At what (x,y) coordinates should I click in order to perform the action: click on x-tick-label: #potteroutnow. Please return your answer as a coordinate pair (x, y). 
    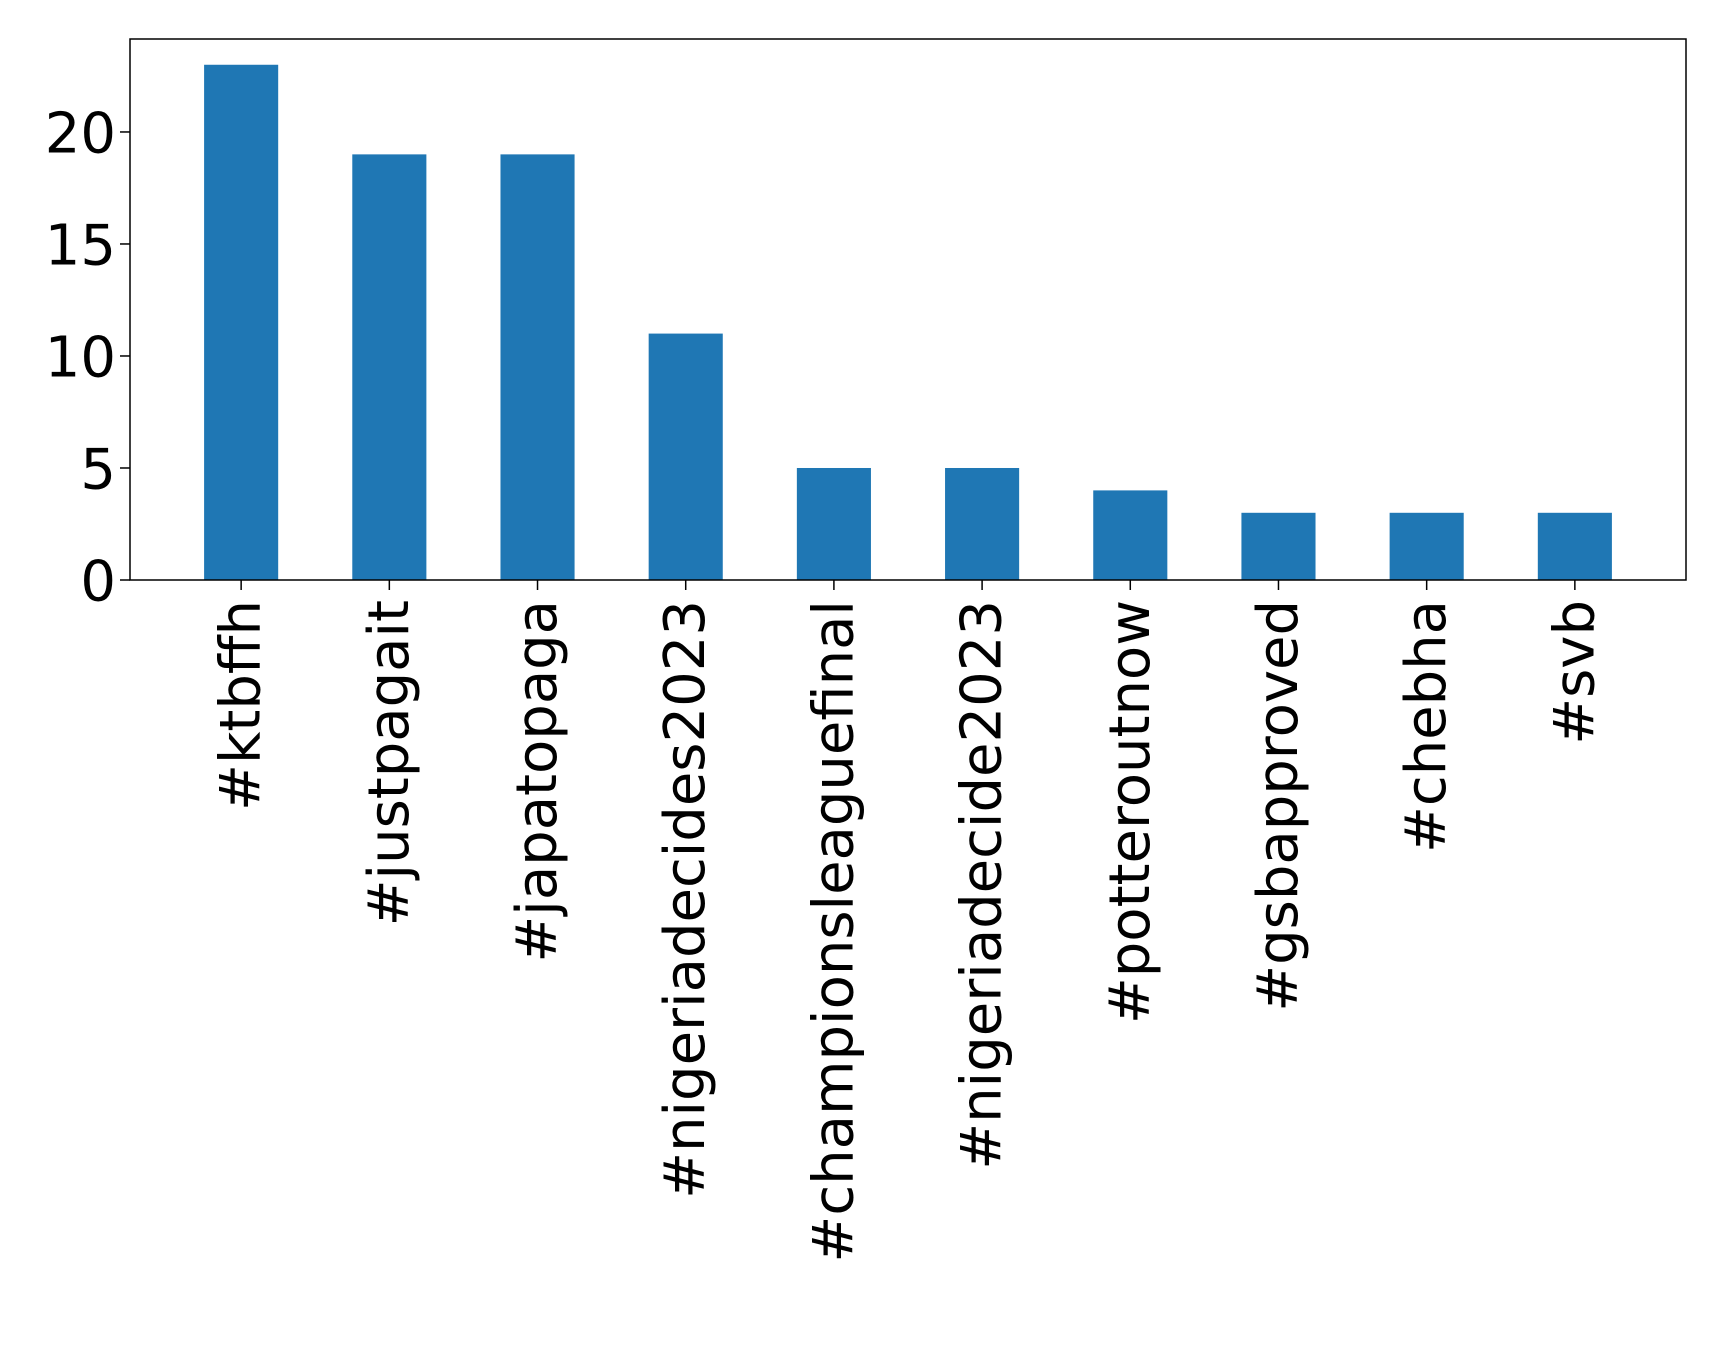
    Looking at the image, I should click on (1130, 812).